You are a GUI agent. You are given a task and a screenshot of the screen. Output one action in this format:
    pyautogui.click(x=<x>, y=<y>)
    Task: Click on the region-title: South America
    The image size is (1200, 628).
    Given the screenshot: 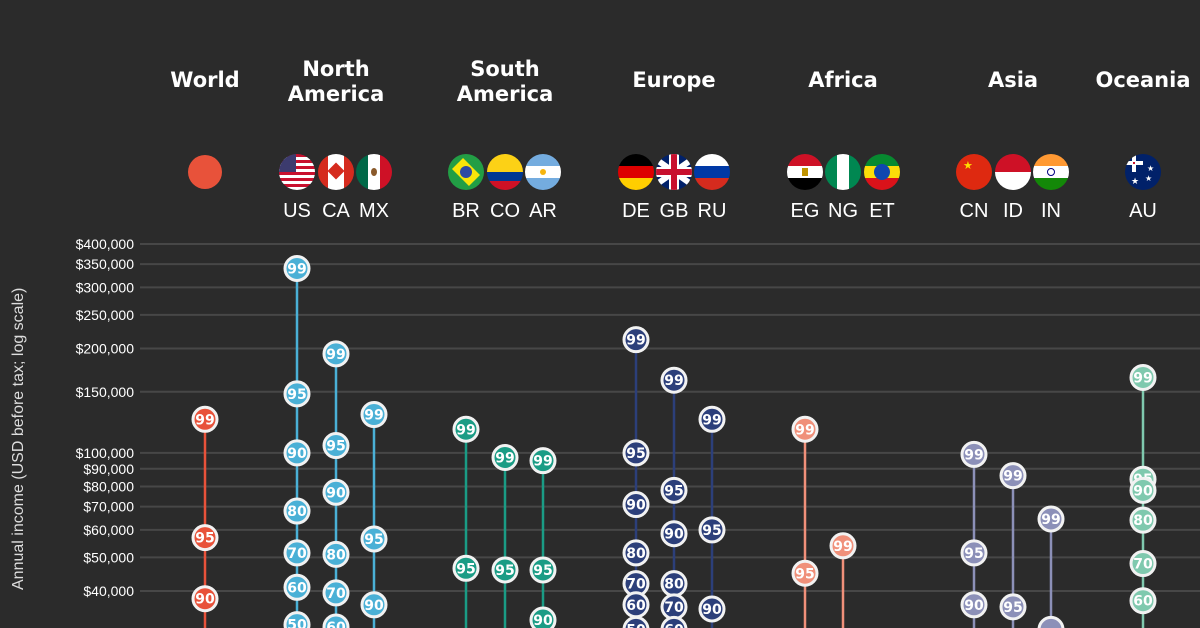 What is the action you would take?
    pyautogui.click(x=505, y=81)
    